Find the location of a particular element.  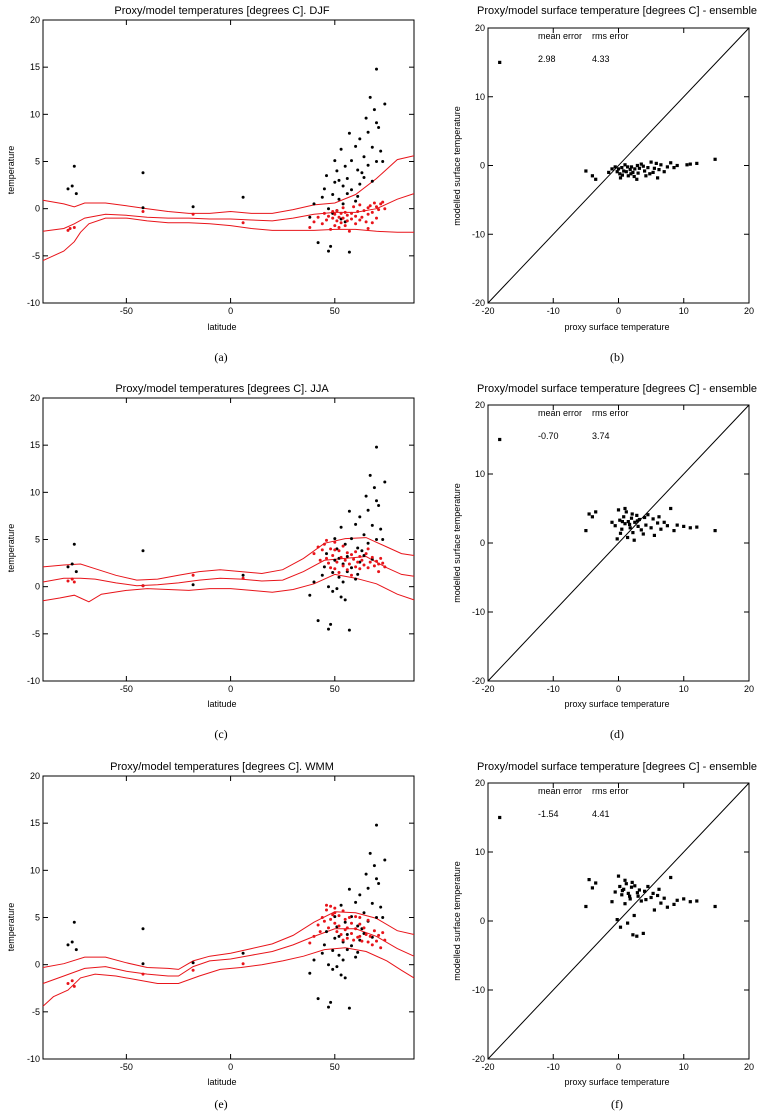

panel-a-ytick-label: 15 is located at coordinates (35, 67).